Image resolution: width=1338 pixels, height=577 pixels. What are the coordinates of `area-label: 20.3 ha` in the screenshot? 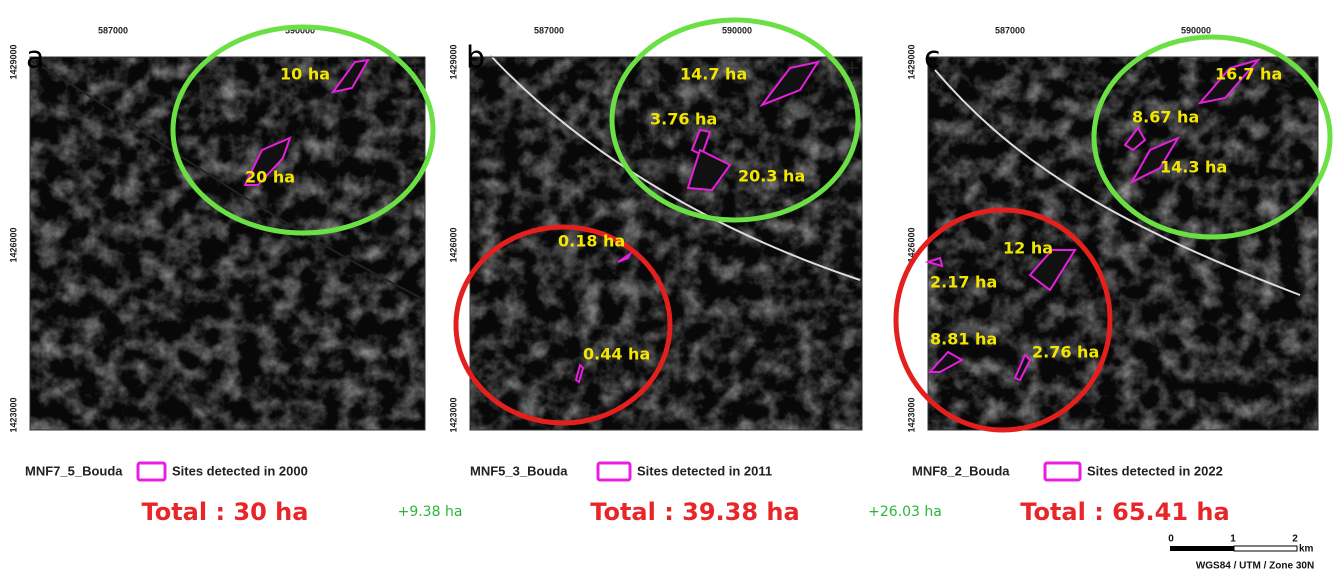 It's located at (771, 176).